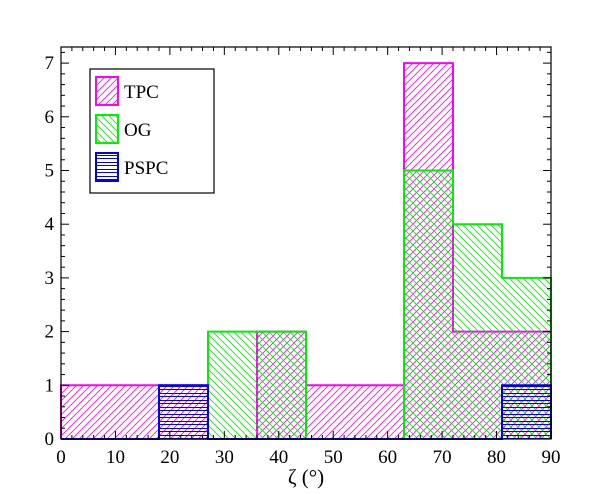 Image resolution: width=613 pixels, height=494 pixels. What do you see at coordinates (50, 171) in the screenshot?
I see `y-tick-label: 5` at bounding box center [50, 171].